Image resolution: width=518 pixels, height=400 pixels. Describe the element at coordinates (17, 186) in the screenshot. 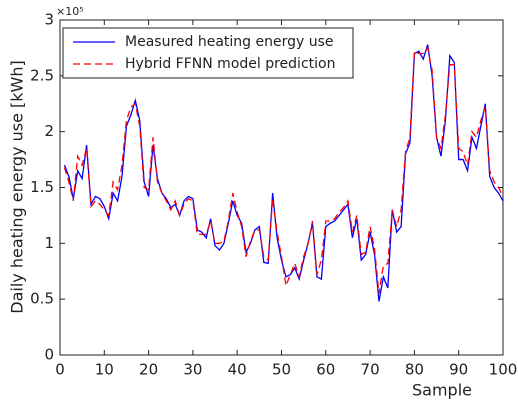

I see `y-axis-label: Daily heating energy use [kWh]` at that location.